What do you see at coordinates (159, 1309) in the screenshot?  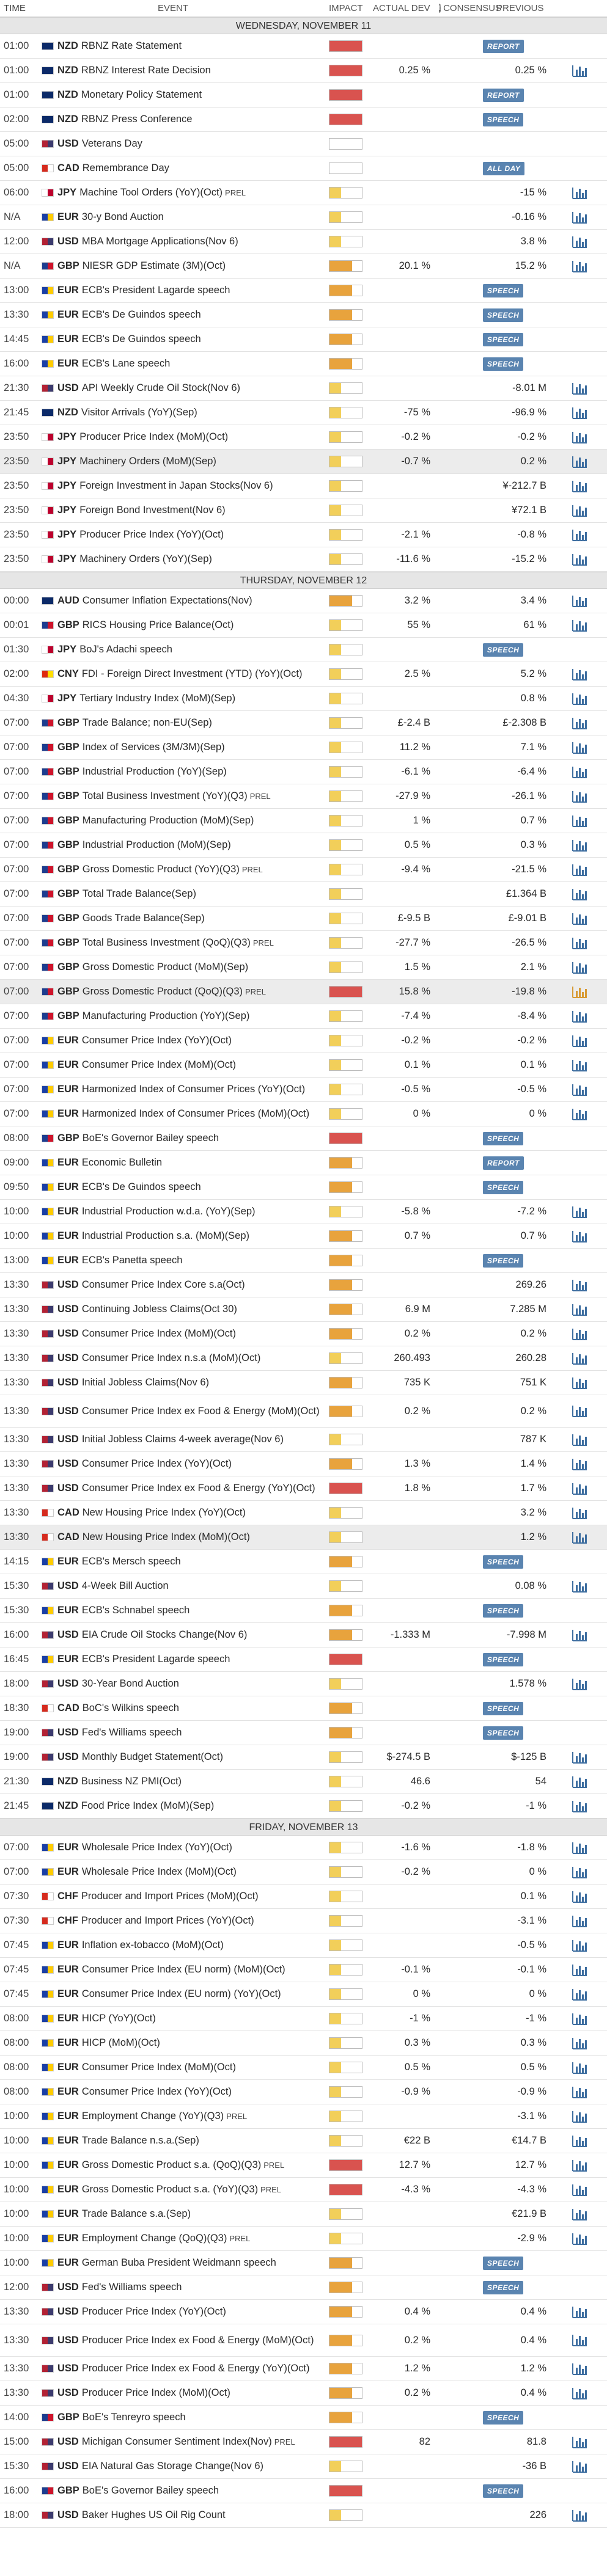 I see `event-name: Continuing Jobless Claims(Oct 30)` at bounding box center [159, 1309].